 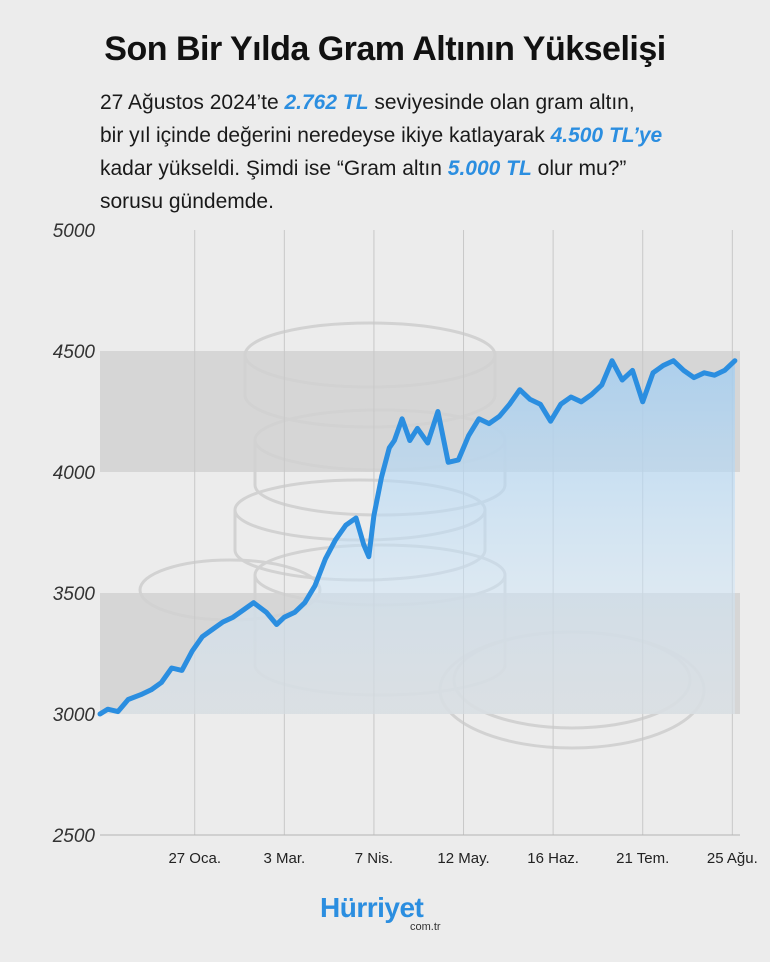 I want to click on subtitle-text: 27 Ağustos 2024’te, so click(x=192, y=102).